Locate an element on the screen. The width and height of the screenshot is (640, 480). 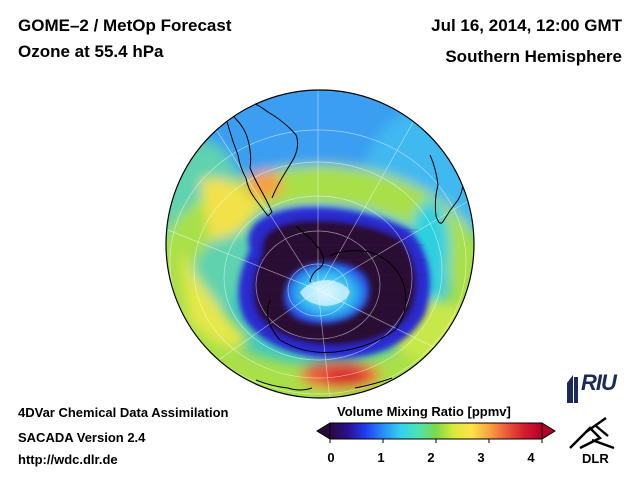
colorbar-tick-1: 1 is located at coordinates (381, 457).